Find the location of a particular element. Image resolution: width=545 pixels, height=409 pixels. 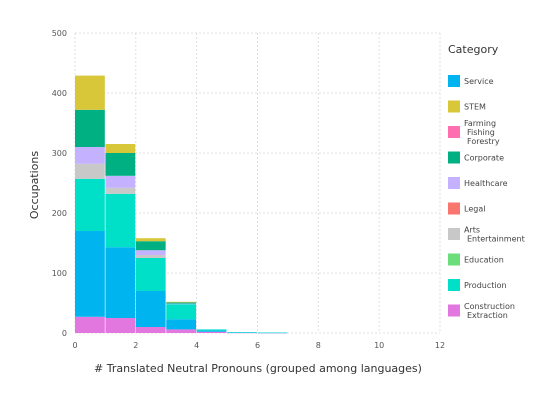

legend-label: Education is located at coordinates (484, 260).